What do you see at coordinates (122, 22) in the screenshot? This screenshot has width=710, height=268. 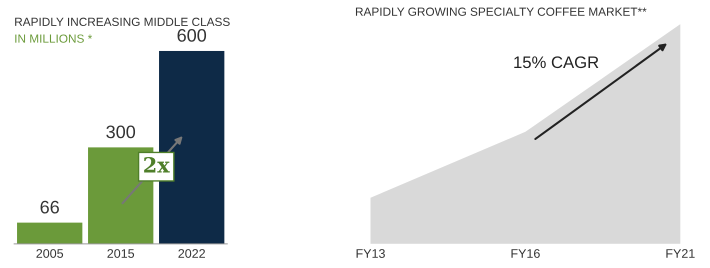 I see `chart-title: RAPIDLY INCREASING MIDDLE CLASS` at bounding box center [122, 22].